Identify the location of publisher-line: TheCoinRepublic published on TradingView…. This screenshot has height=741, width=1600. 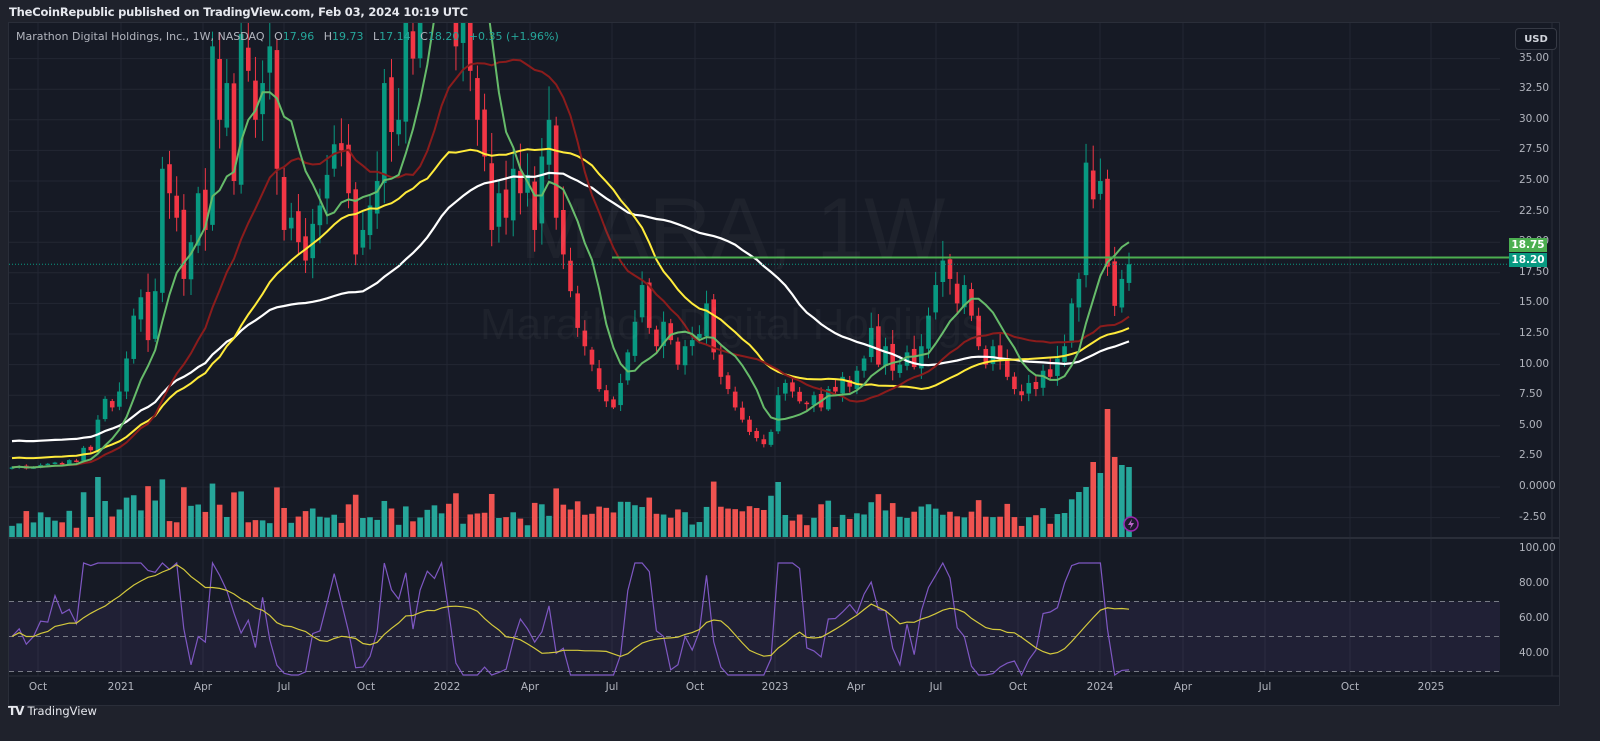
(238, 12).